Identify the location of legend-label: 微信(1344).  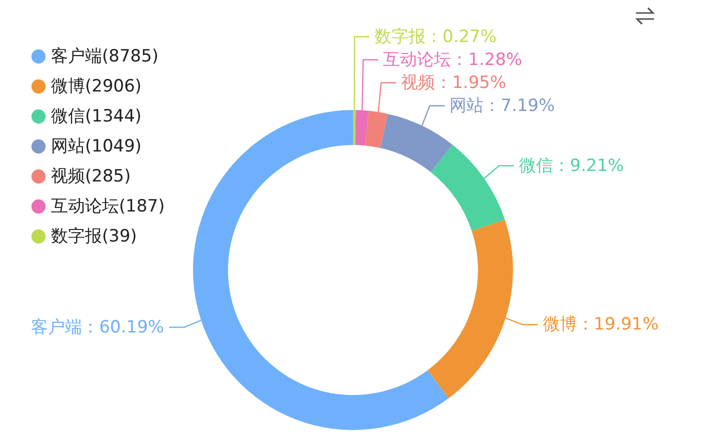
(96, 116).